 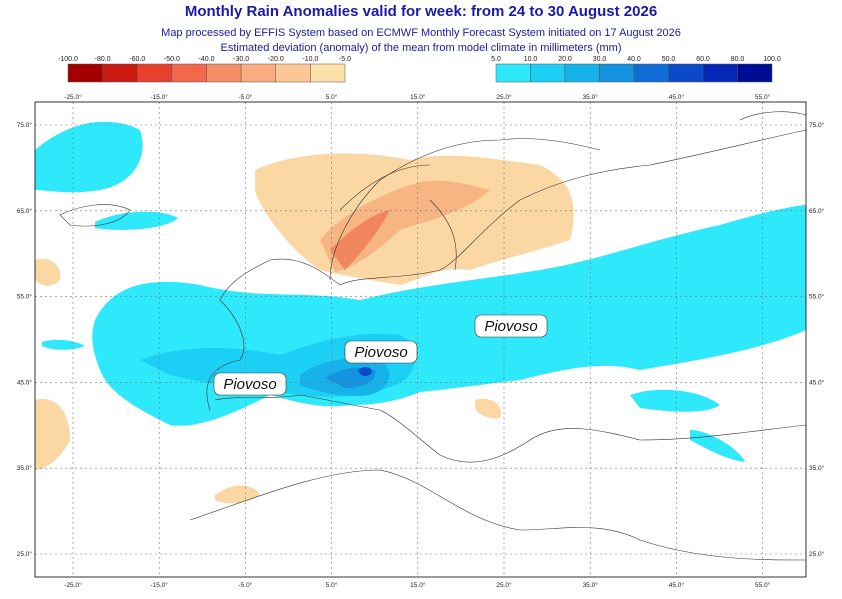 What do you see at coordinates (531, 59) in the screenshot?
I see `colorbar-label: 10.0` at bounding box center [531, 59].